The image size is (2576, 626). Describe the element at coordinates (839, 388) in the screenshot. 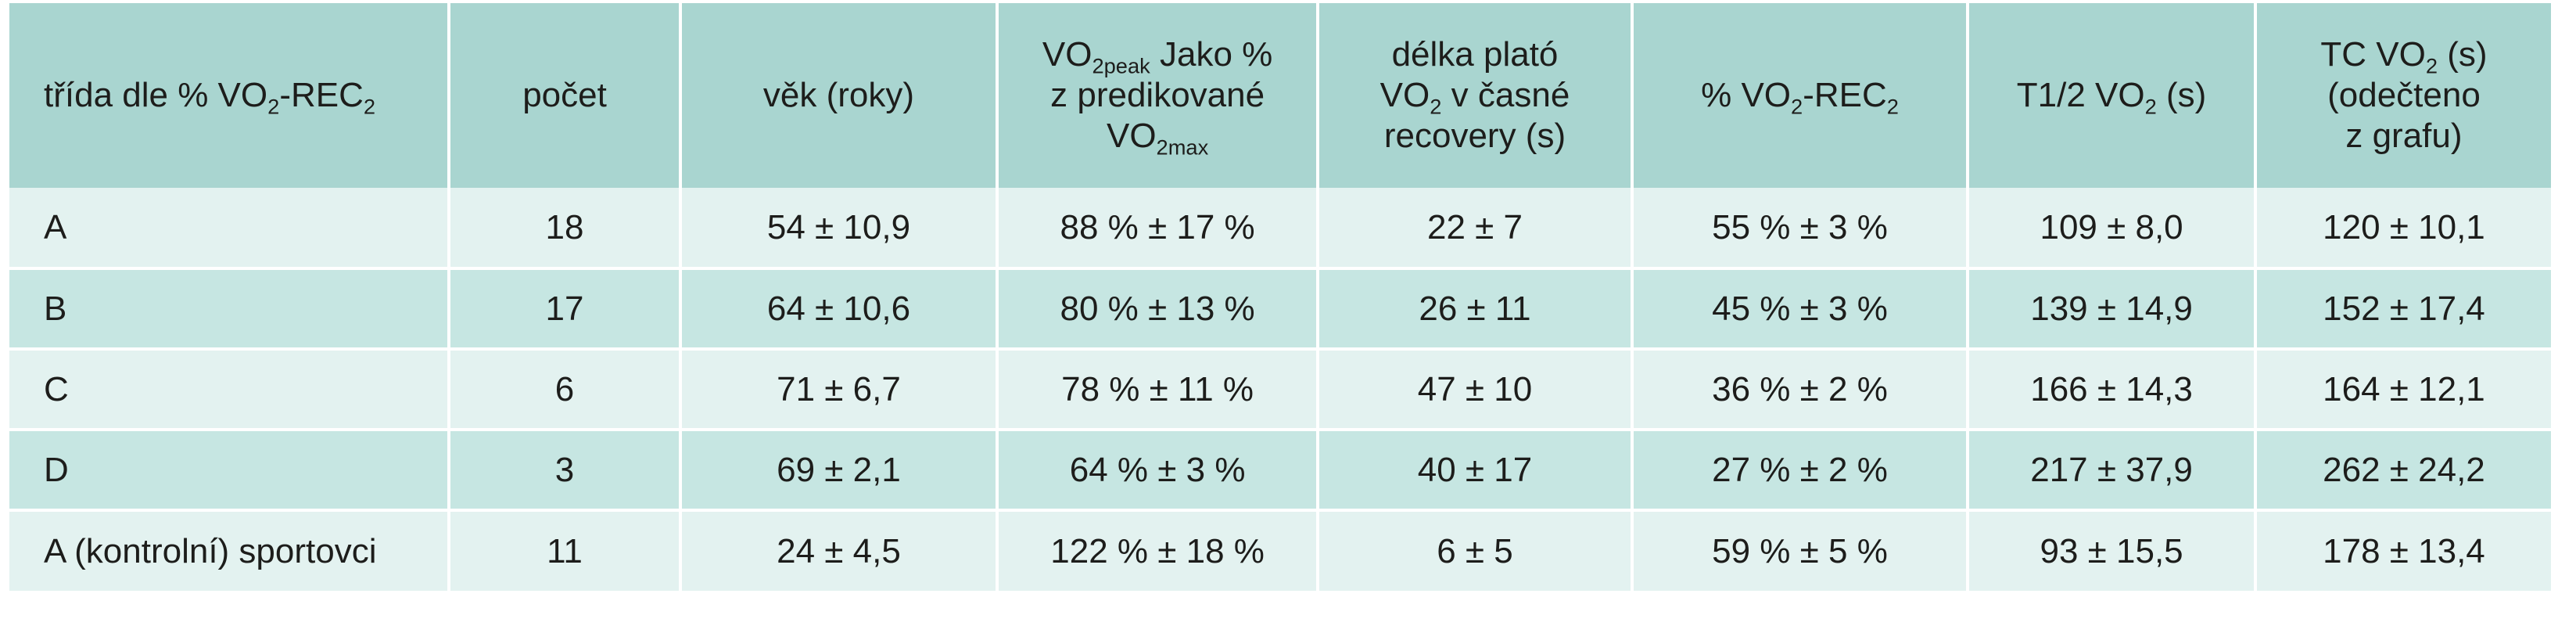

I see `cell-vek: 71 ± 6,7` at that location.